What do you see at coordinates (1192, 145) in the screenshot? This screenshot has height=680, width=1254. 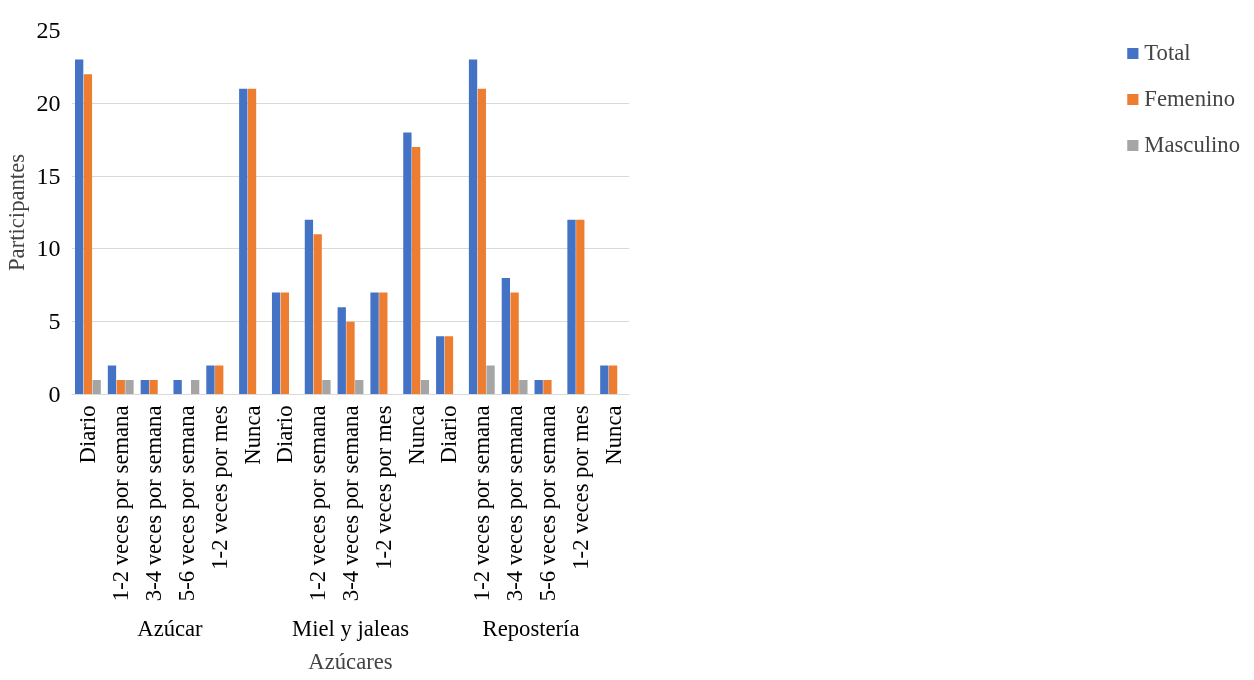 I see `legend-label: Masculino` at bounding box center [1192, 145].